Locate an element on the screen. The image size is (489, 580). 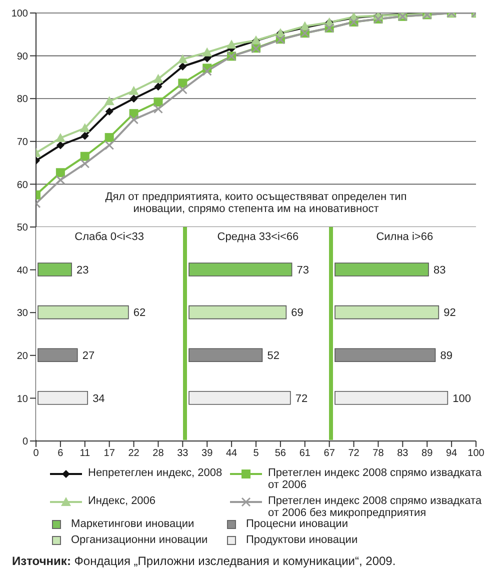
x-tick-label: 89 is located at coordinates (428, 454).